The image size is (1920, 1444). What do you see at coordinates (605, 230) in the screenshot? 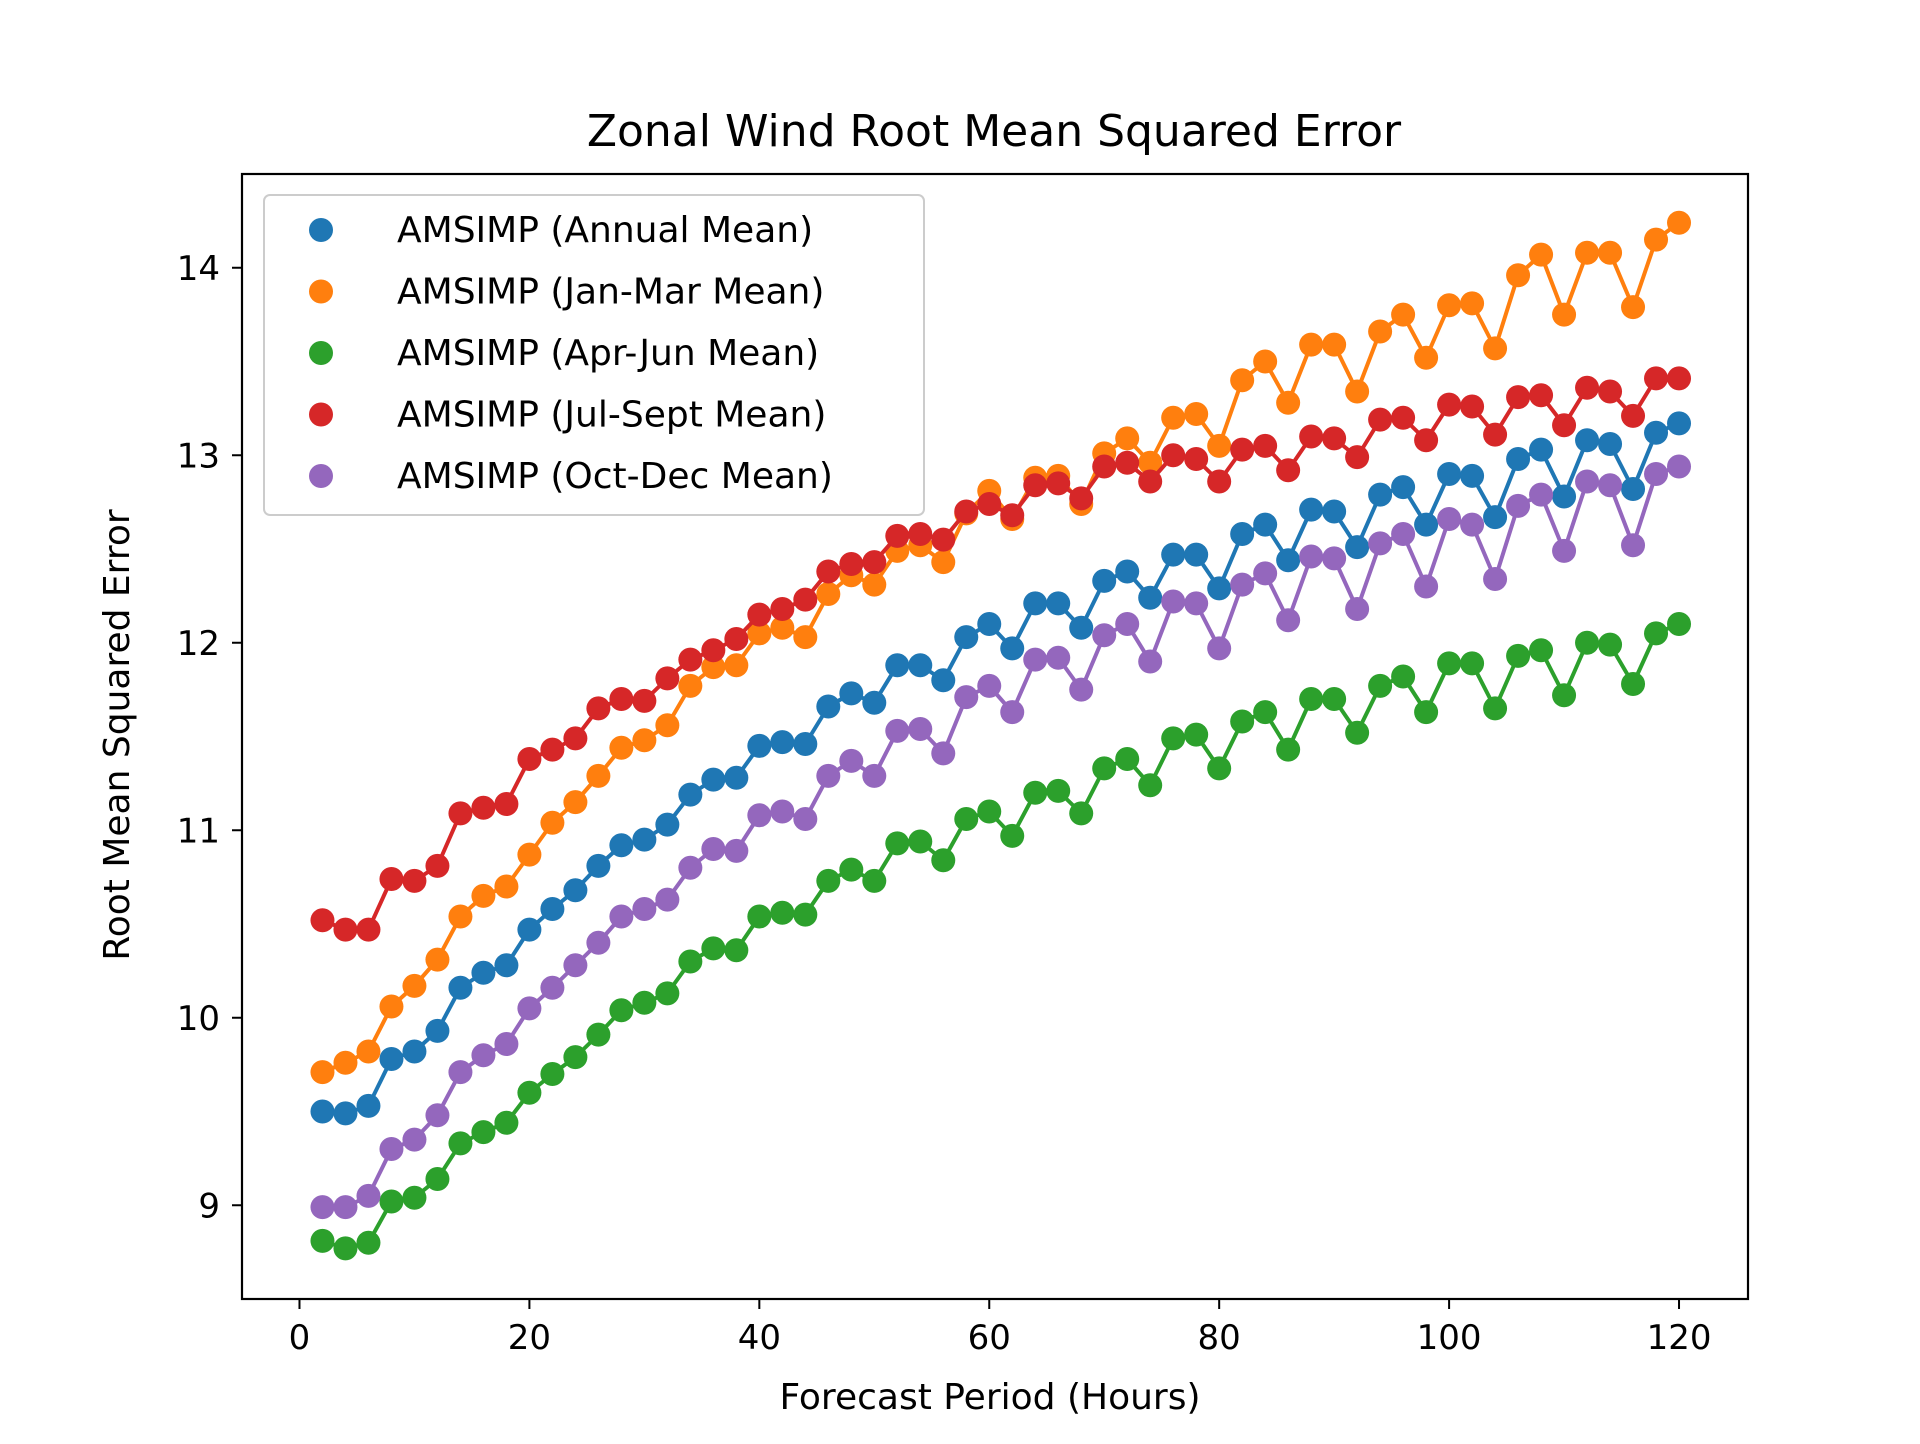
I see `legend-label: AMSIMP (Annual Mean)` at bounding box center [605, 230].